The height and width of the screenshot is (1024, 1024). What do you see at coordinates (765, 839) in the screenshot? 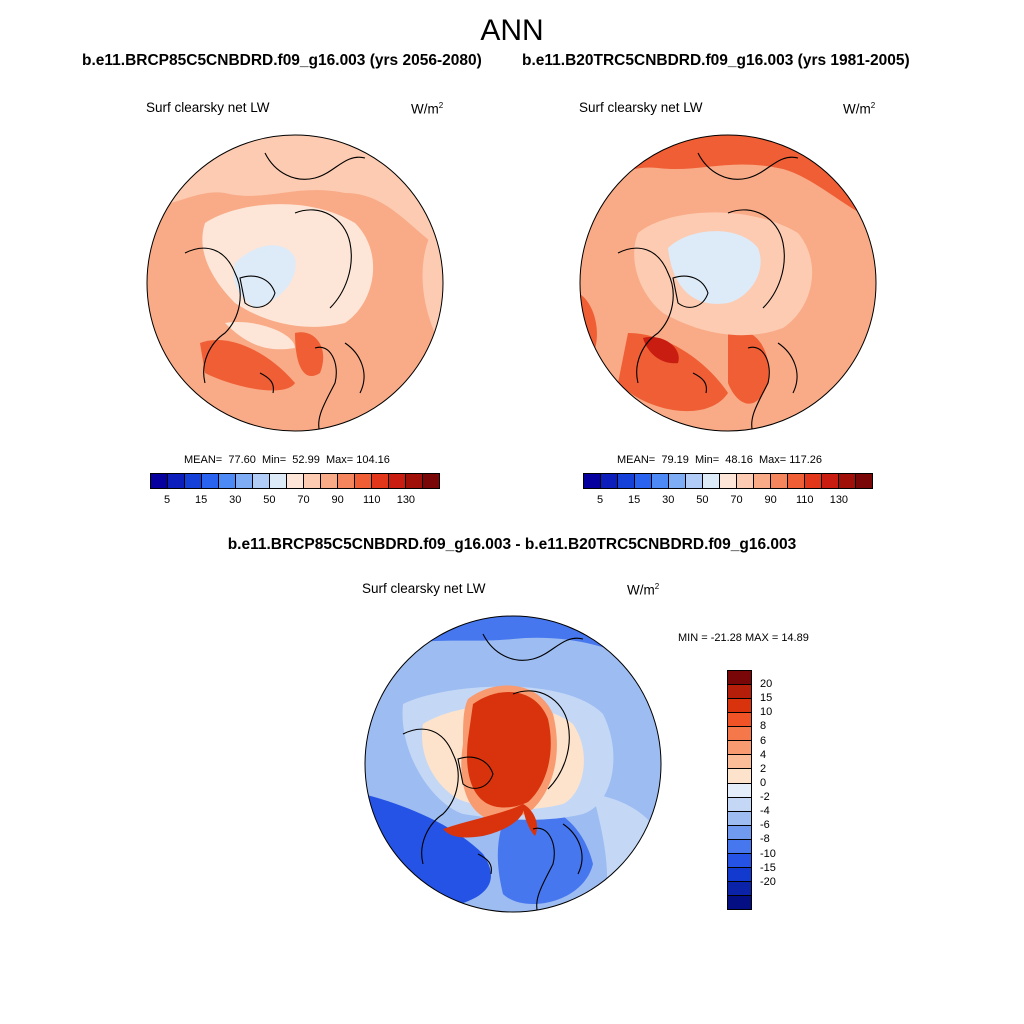
I see `colorbar-tick-label: -8` at bounding box center [765, 839].